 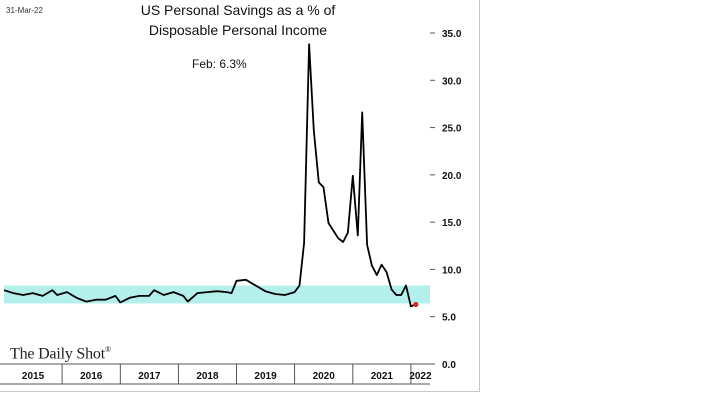 What do you see at coordinates (219, 64) in the screenshot?
I see `latest-value-annotation: Feb: 6.3%` at bounding box center [219, 64].